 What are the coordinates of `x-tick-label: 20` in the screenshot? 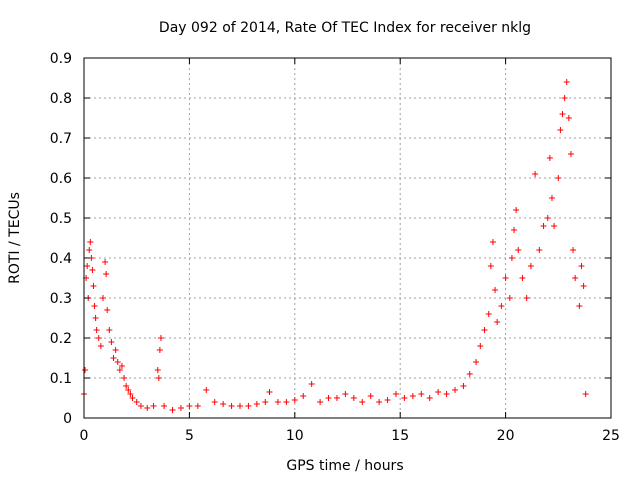 It's located at (506, 436).